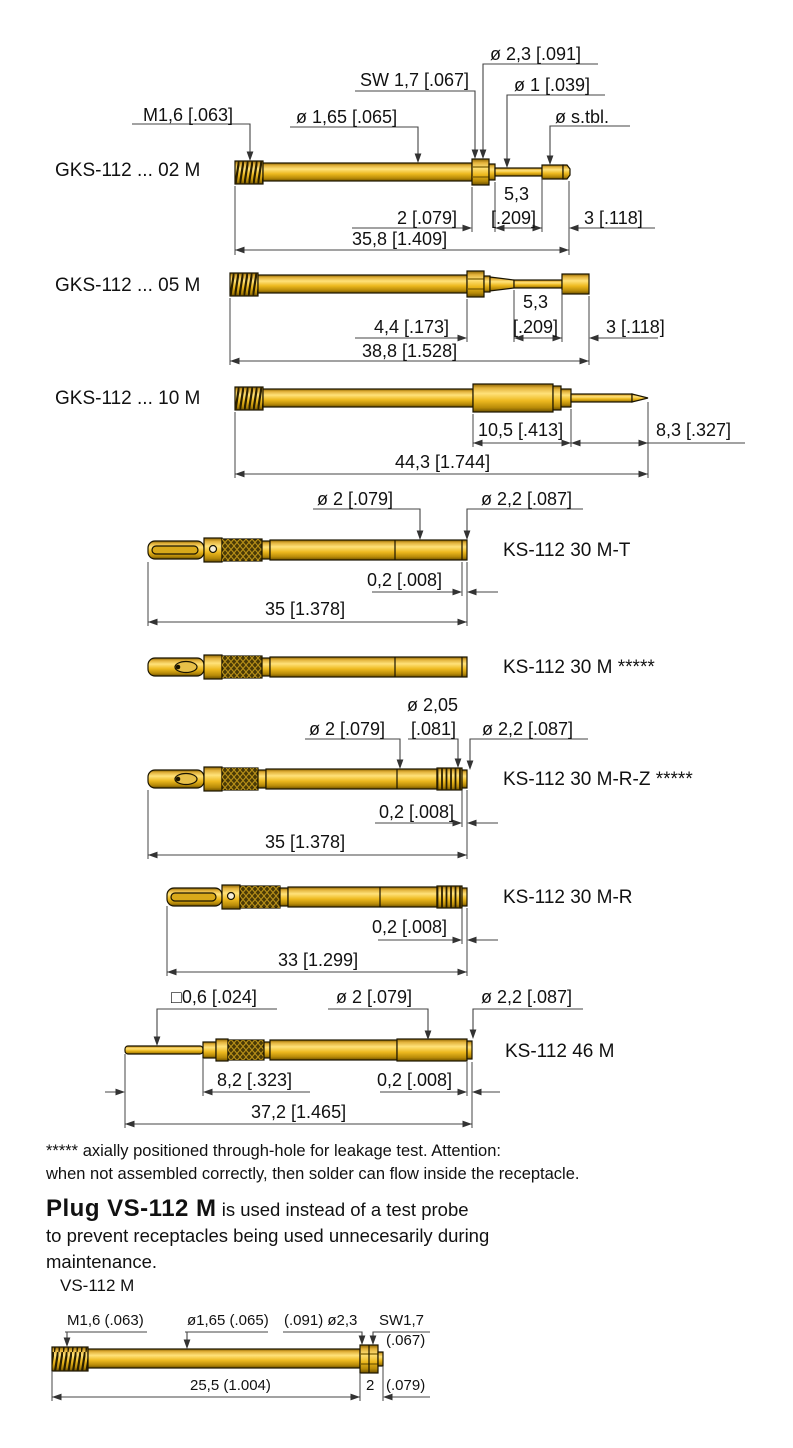 Image resolution: width=793 pixels, height=1448 pixels. I want to click on dim-label-dia22-ks30mt: ø 2,2 [.087], so click(527, 499).